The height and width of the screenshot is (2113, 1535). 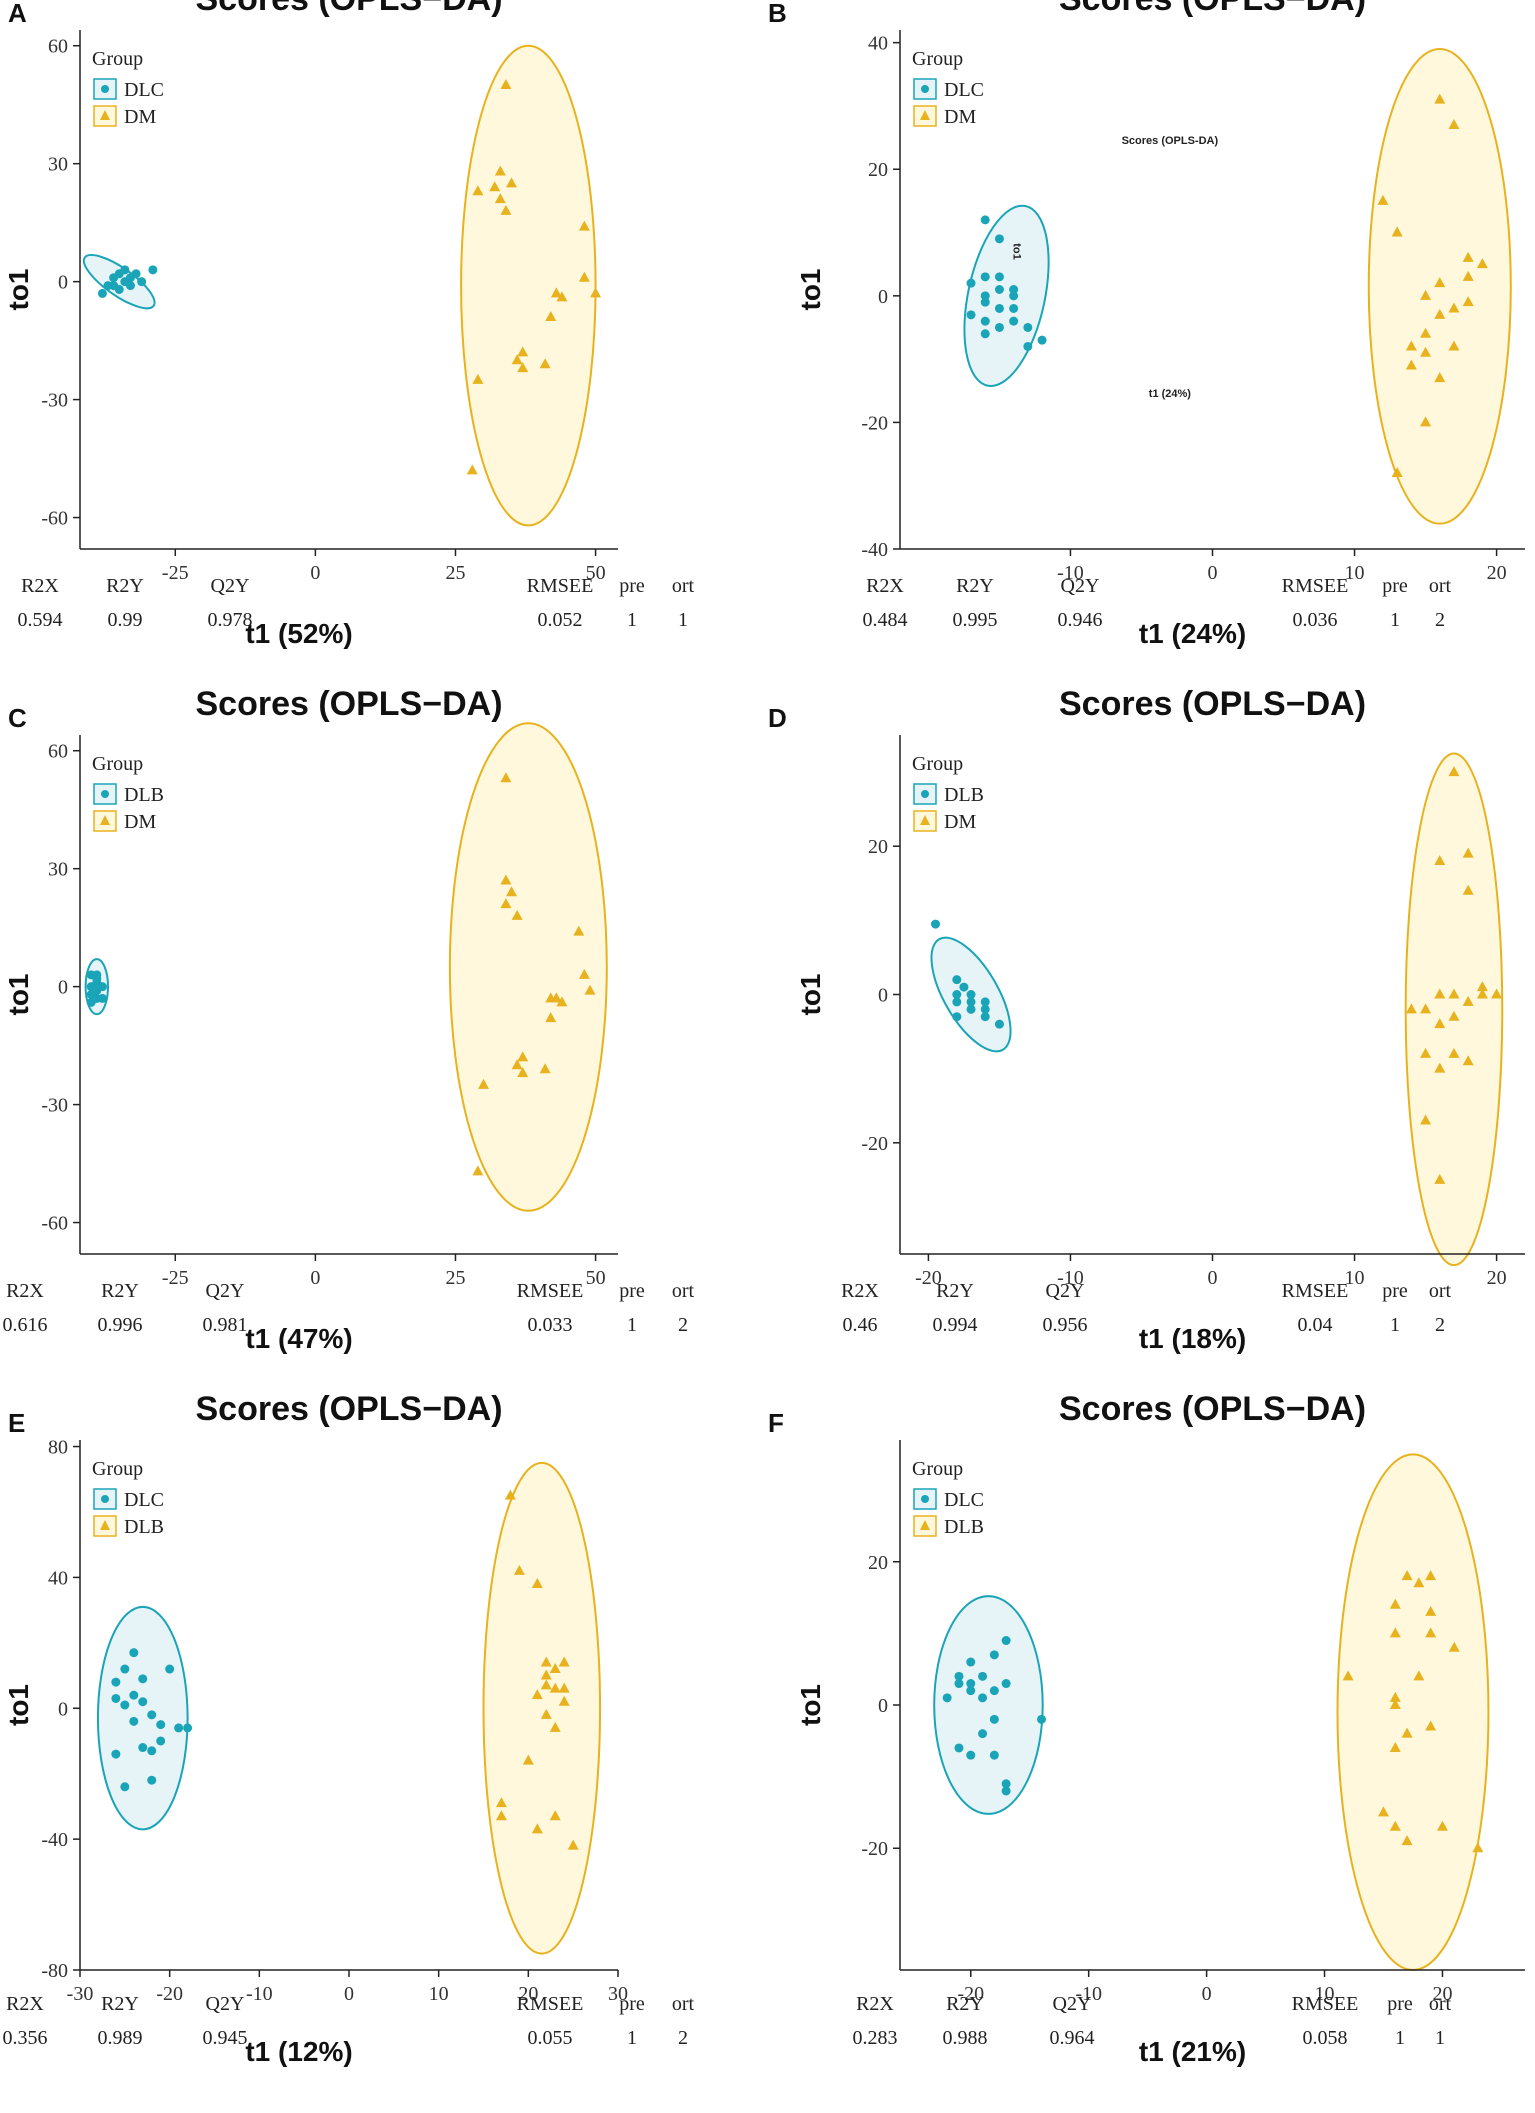 What do you see at coordinates (298, 1338) in the screenshot?
I see `x-axis-label: t1 (47%)` at bounding box center [298, 1338].